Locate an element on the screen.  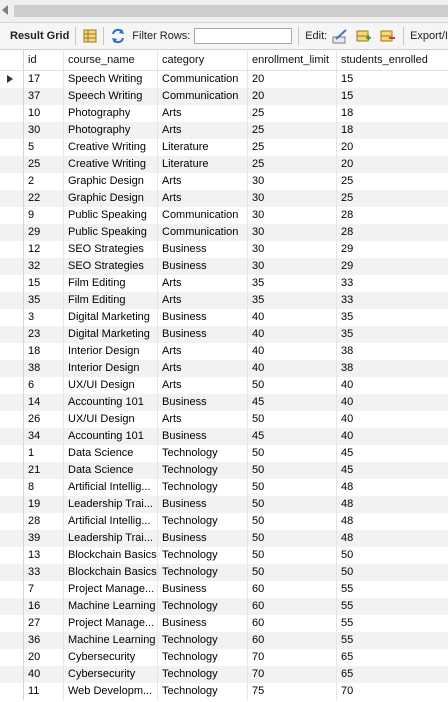
cell-enrollment-limit: 20 is located at coordinates (292, 96).